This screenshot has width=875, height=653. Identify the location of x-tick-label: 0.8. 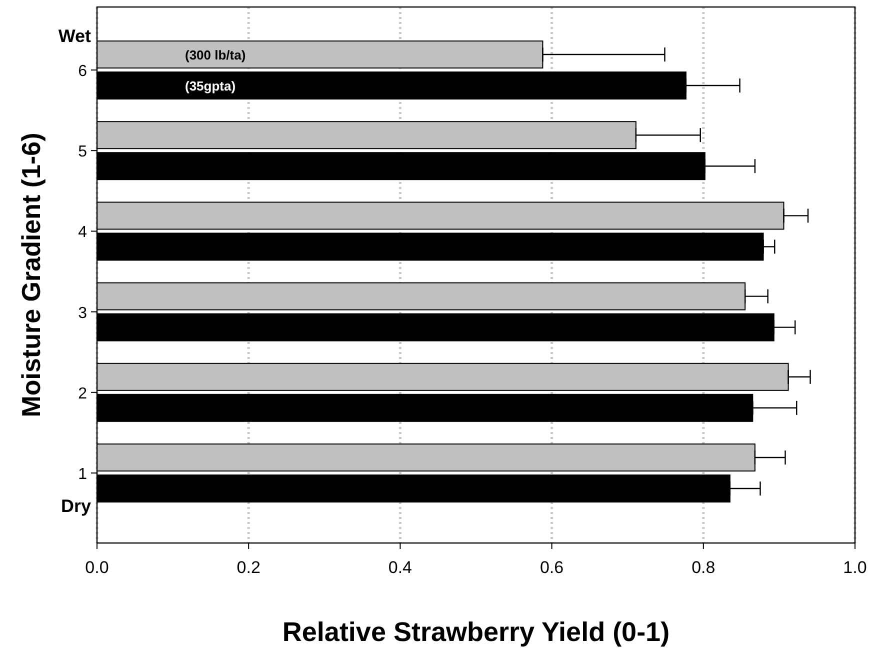
(704, 567).